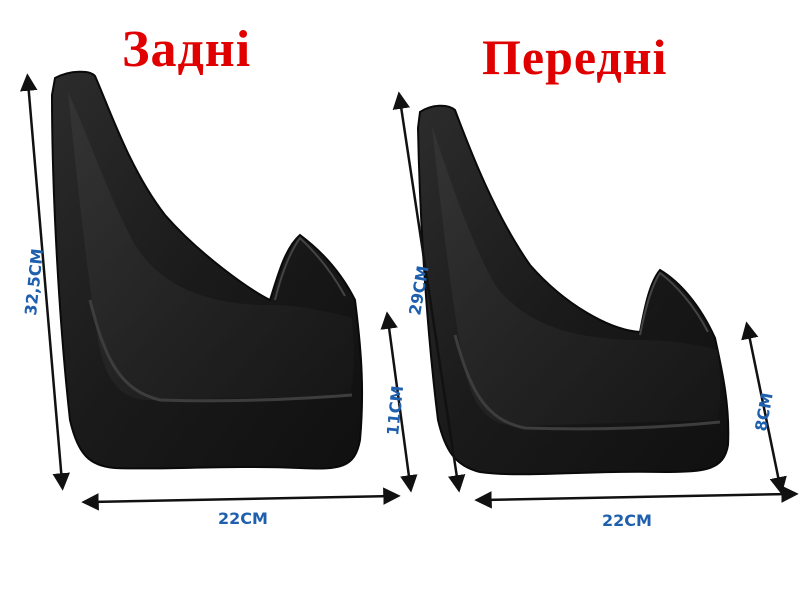 The width and height of the screenshot is (800, 600). I want to click on rear-width-label: 22СМ, so click(243, 518).